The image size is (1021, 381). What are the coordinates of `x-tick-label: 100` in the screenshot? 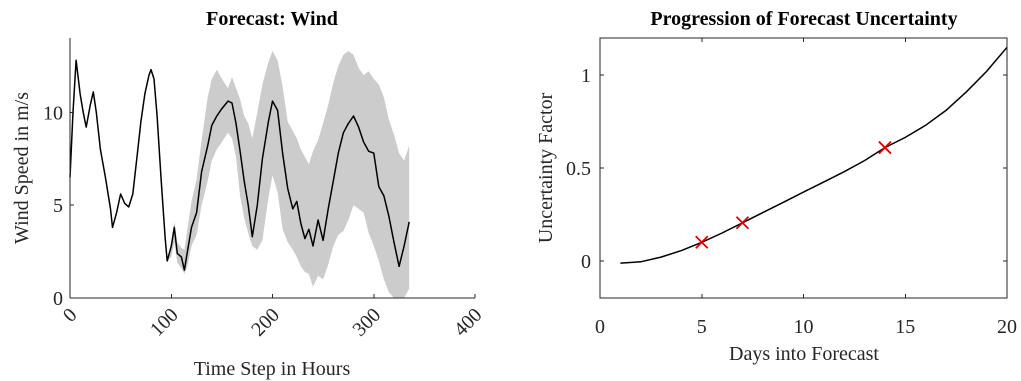 It's located at (164, 322).